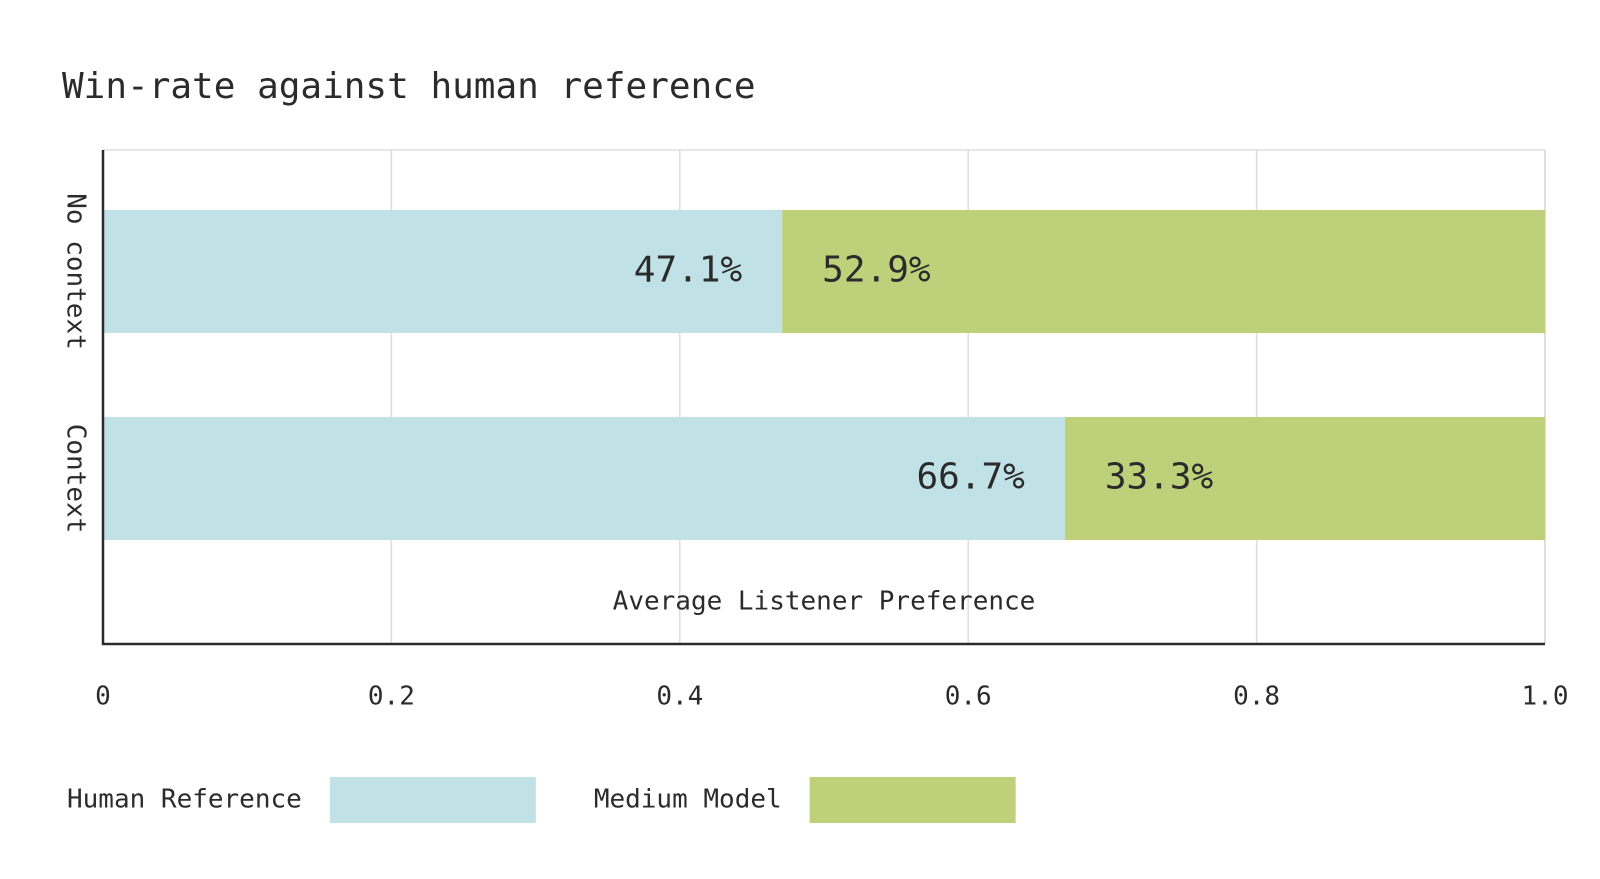 The width and height of the screenshot is (1600, 879). What do you see at coordinates (1159, 477) in the screenshot?
I see `value-label: 33.3%` at bounding box center [1159, 477].